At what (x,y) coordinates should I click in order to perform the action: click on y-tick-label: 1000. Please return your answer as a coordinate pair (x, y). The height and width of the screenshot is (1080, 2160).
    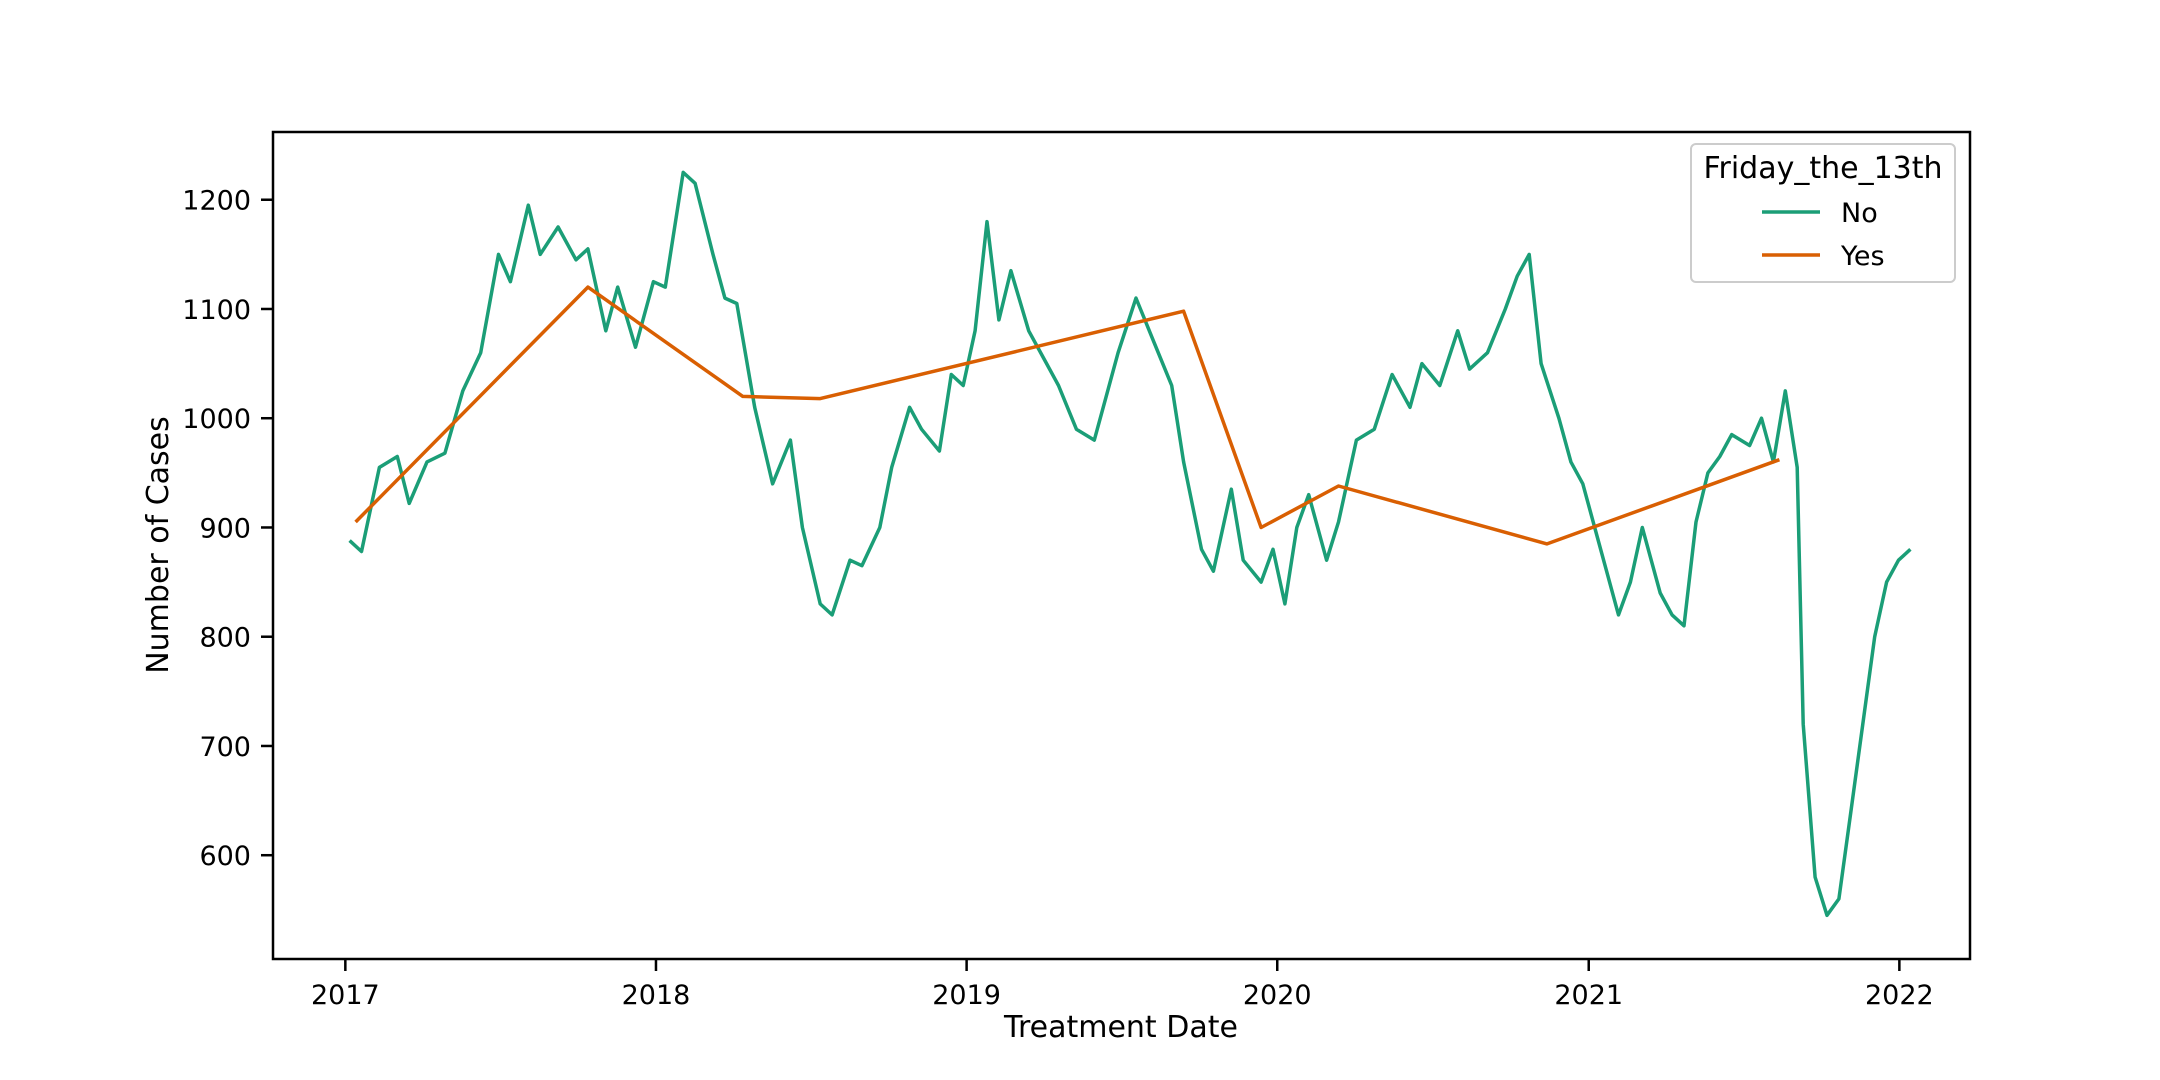
    Looking at the image, I should click on (216, 419).